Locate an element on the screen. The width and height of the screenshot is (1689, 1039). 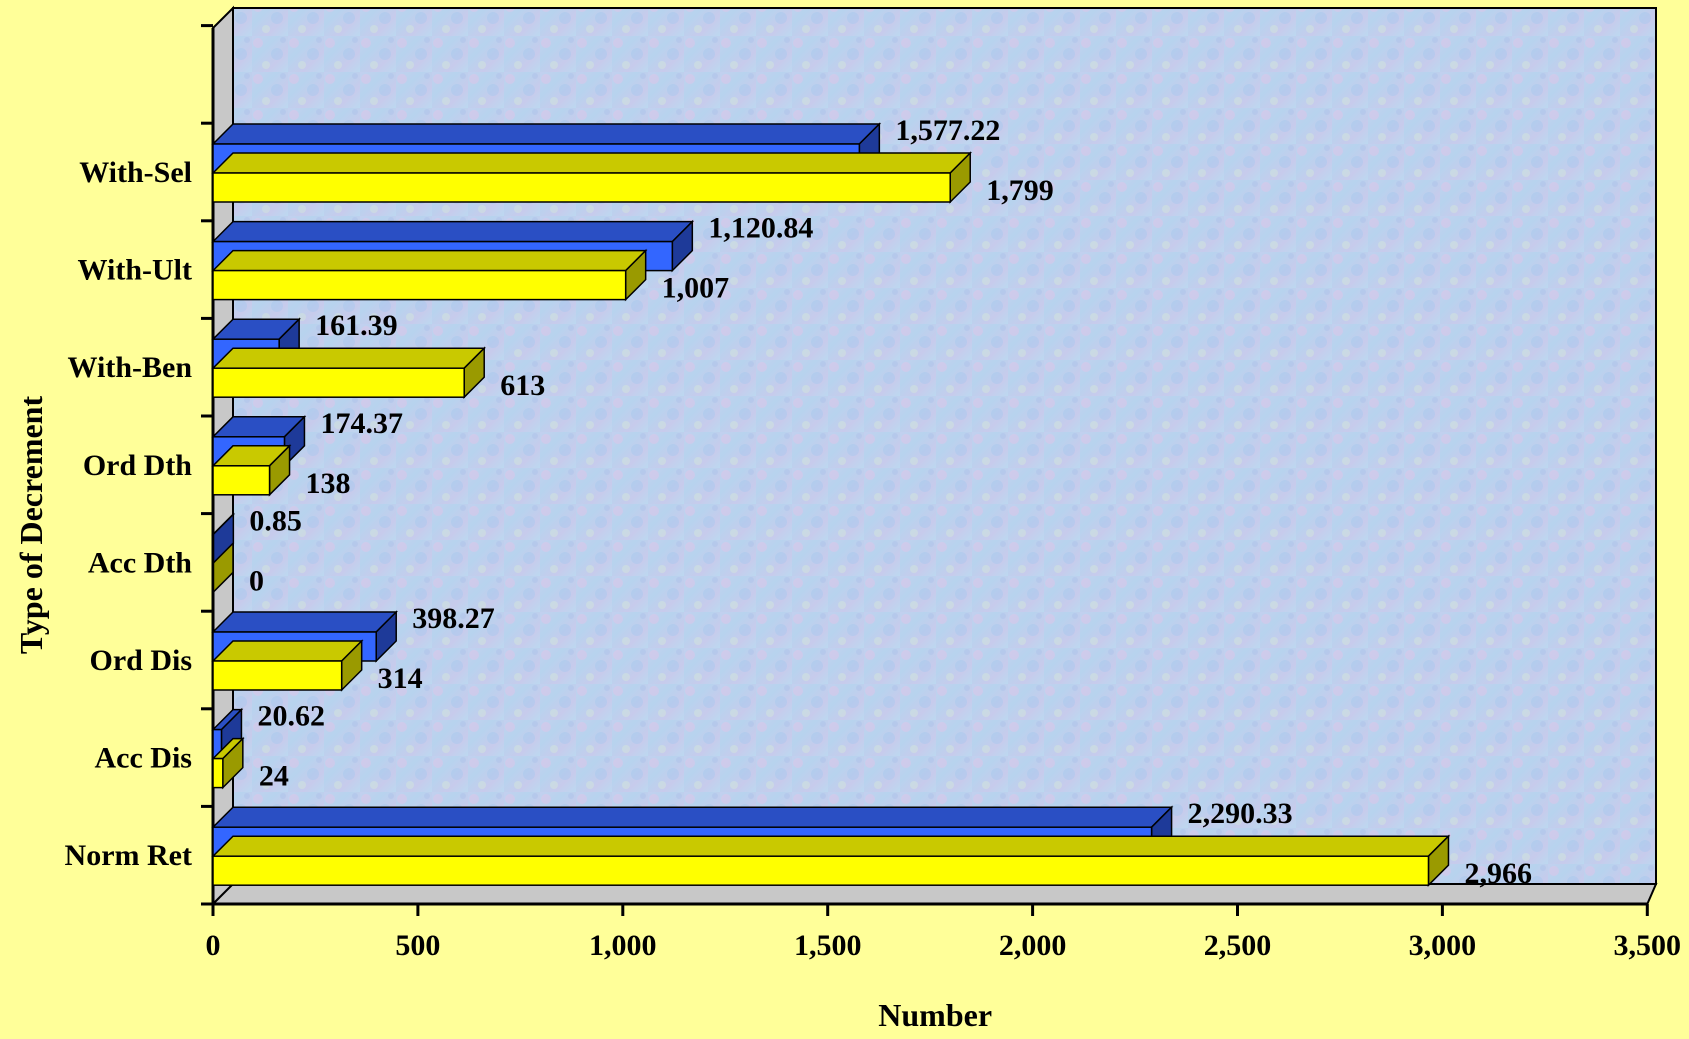
category-label: With-Ben is located at coordinates (130, 367).